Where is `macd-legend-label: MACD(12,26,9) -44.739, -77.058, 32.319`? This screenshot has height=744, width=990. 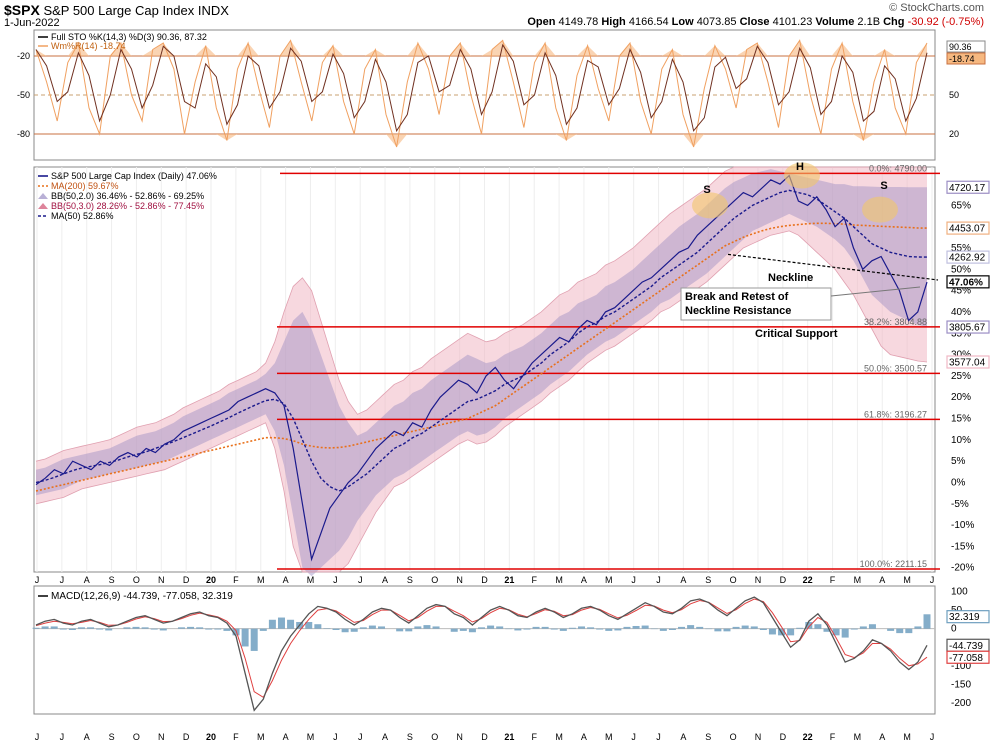 macd-legend-label: MACD(12,26,9) -44.739, -77.058, 32.319 is located at coordinates (142, 596).